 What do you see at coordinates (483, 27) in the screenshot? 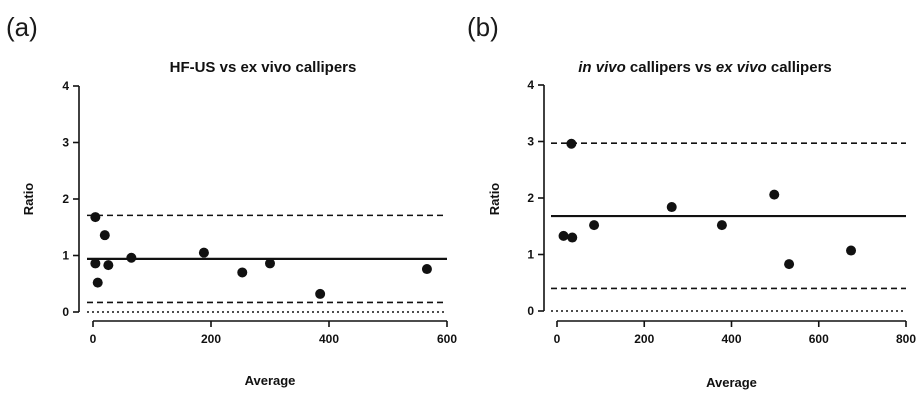
I see `panel-label: (b)` at bounding box center [483, 27].